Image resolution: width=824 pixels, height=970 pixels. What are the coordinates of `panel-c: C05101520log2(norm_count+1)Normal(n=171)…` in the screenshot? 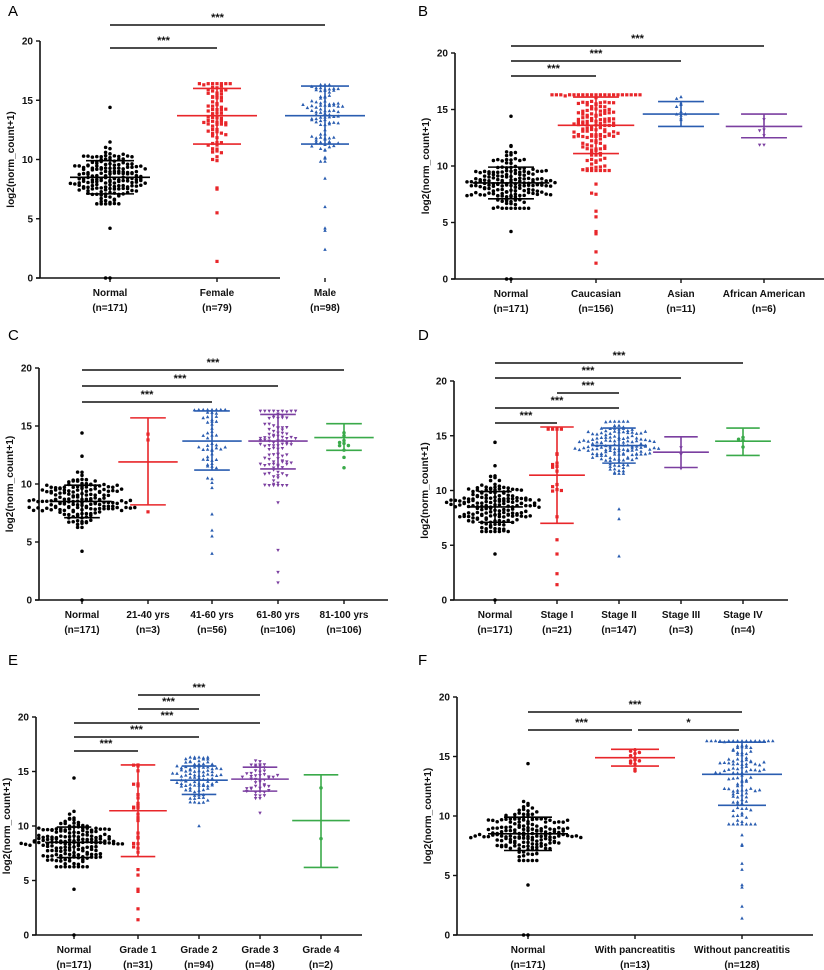 It's located at (196, 481).